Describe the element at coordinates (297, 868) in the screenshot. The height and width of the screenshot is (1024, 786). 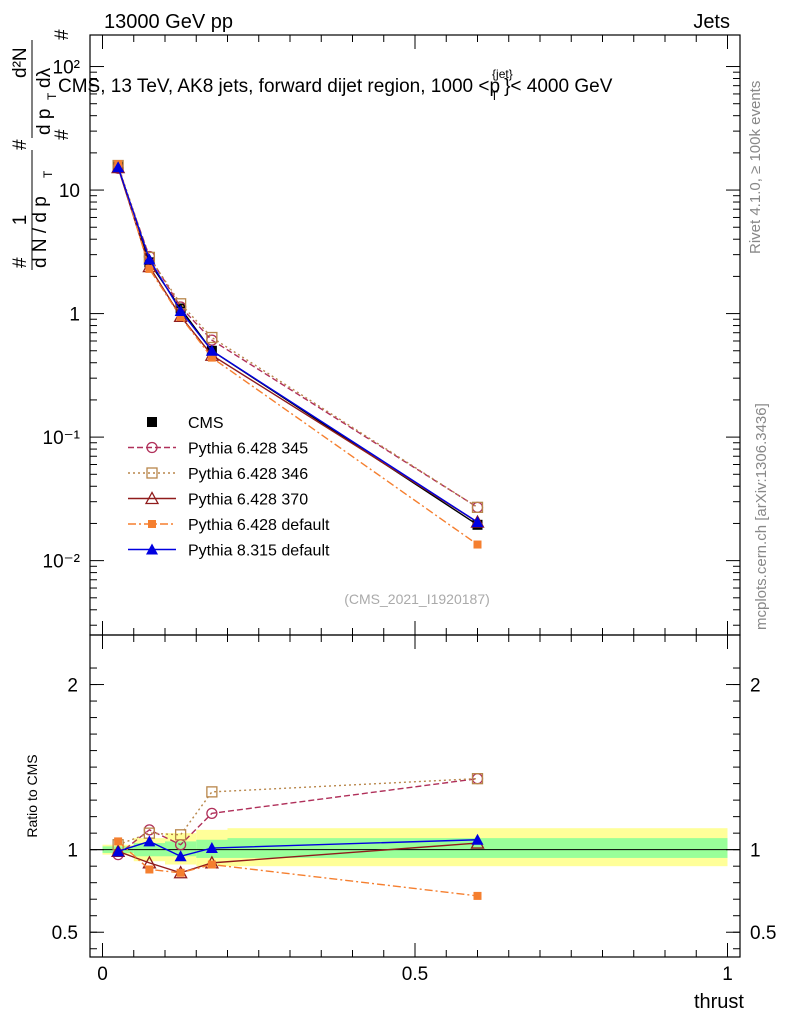
I see `ratio-line-p6def` at that location.